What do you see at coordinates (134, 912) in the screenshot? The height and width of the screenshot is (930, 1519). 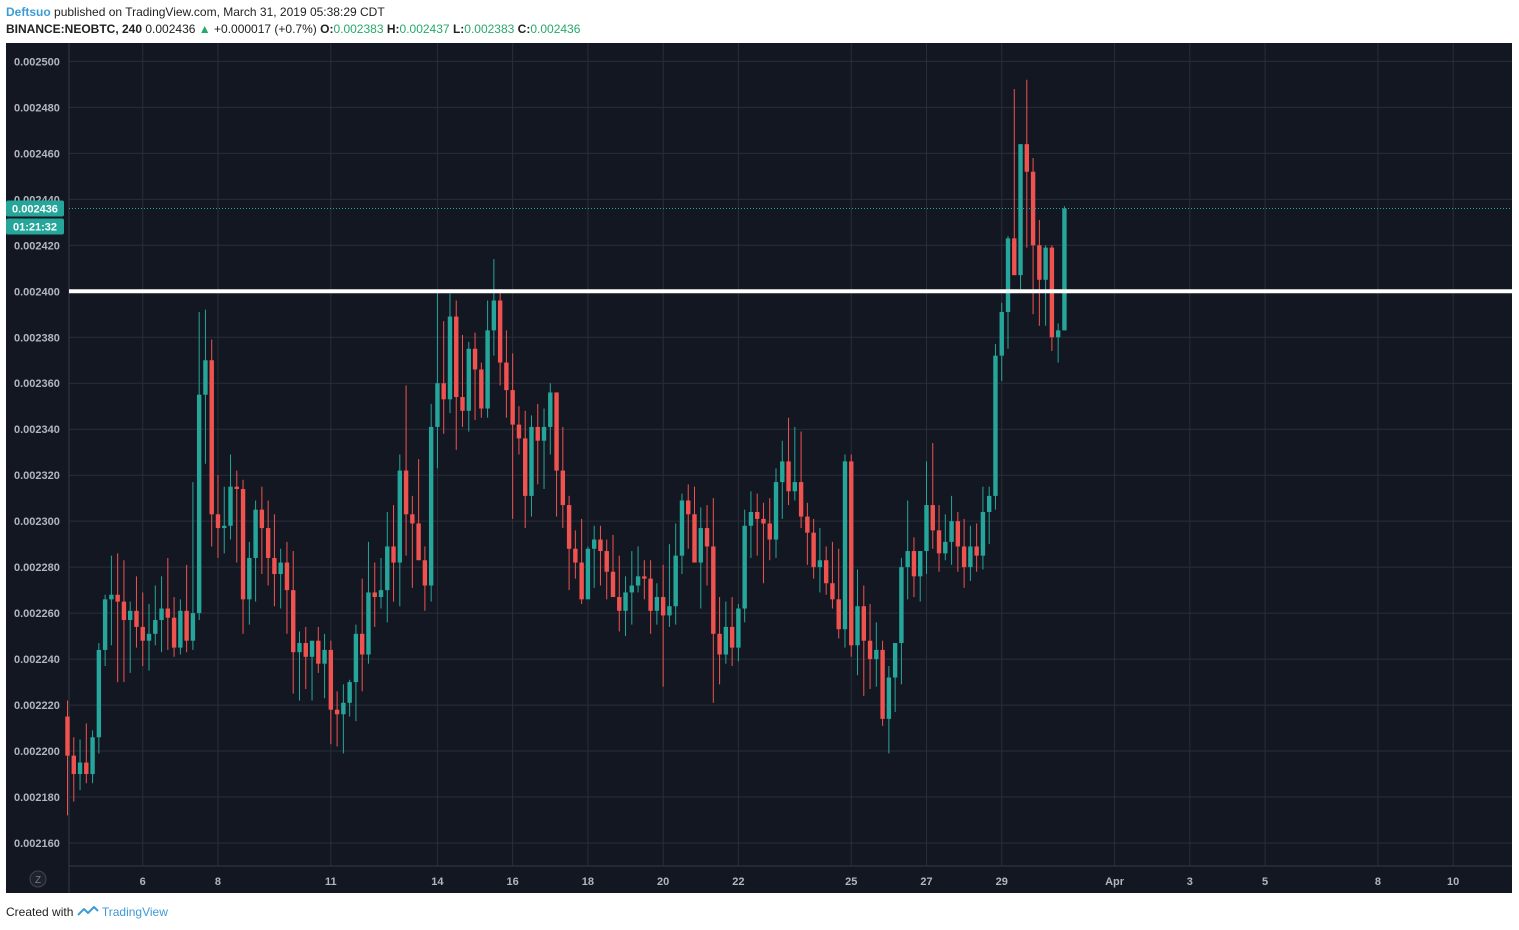 I see `tradingview-brand: TradingView` at bounding box center [134, 912].